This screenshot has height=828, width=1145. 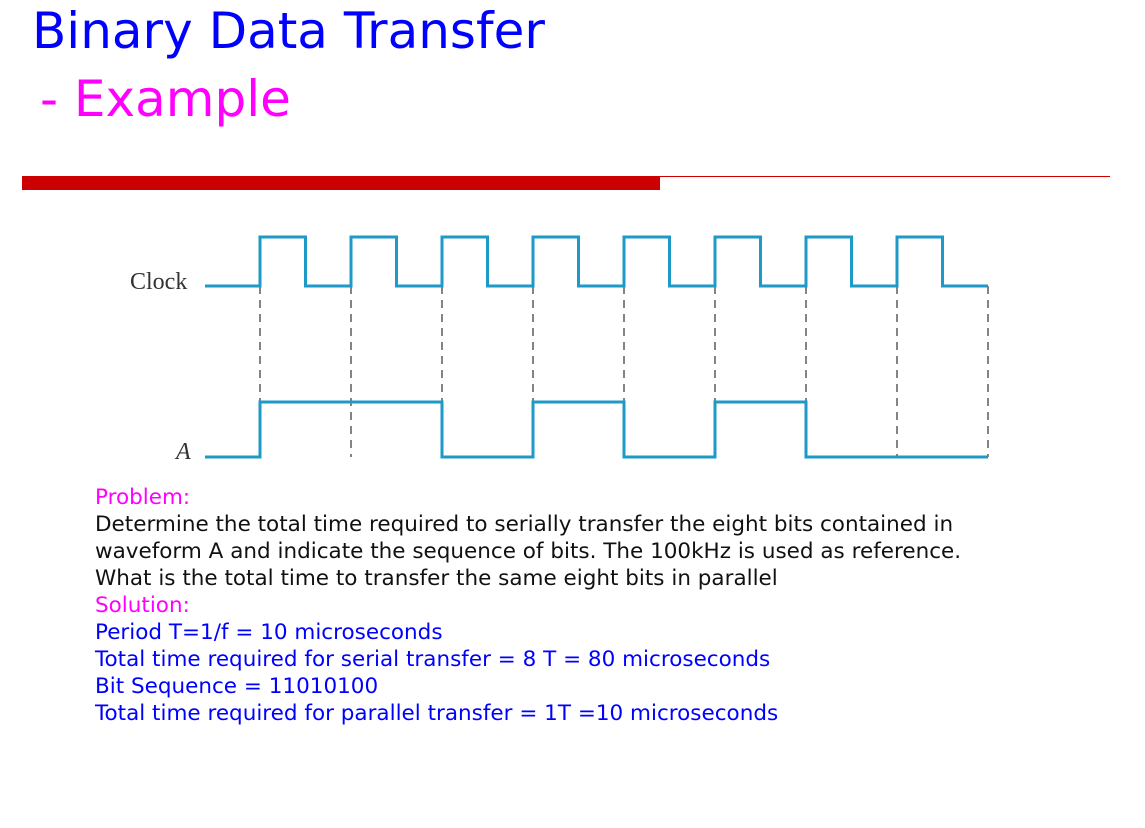 I want to click on clock-label: Clock, so click(x=158, y=282).